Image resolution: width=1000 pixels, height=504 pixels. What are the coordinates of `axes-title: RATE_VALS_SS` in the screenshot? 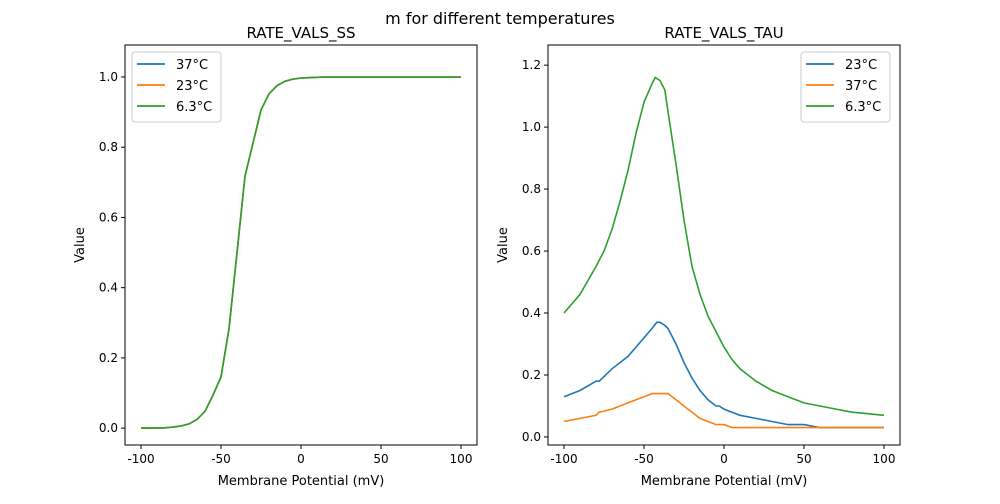 It's located at (300, 33).